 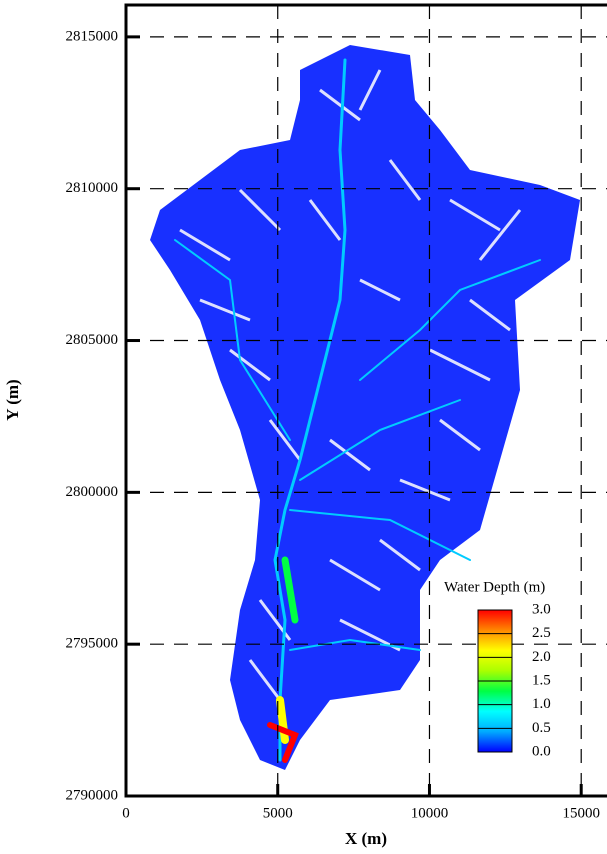 I want to click on colorbar-tick-label: 2.5, so click(x=541, y=633).